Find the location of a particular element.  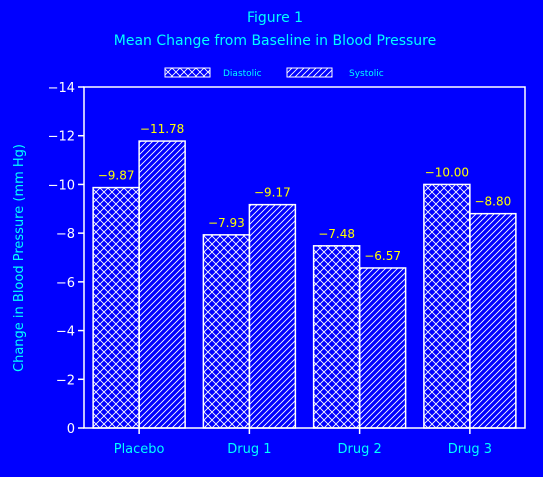

y-tick-label: −8 is located at coordinates (65, 234).